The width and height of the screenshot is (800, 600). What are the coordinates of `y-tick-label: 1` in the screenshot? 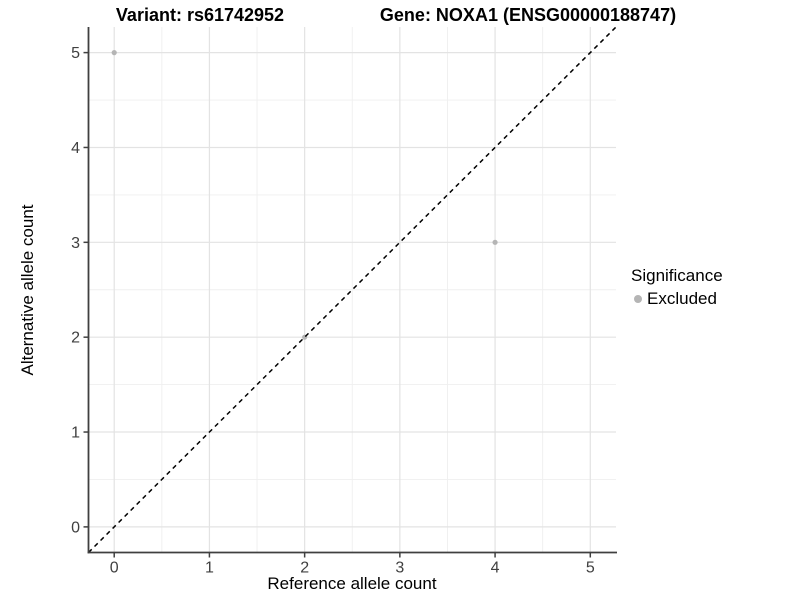 It's located at (75, 433).